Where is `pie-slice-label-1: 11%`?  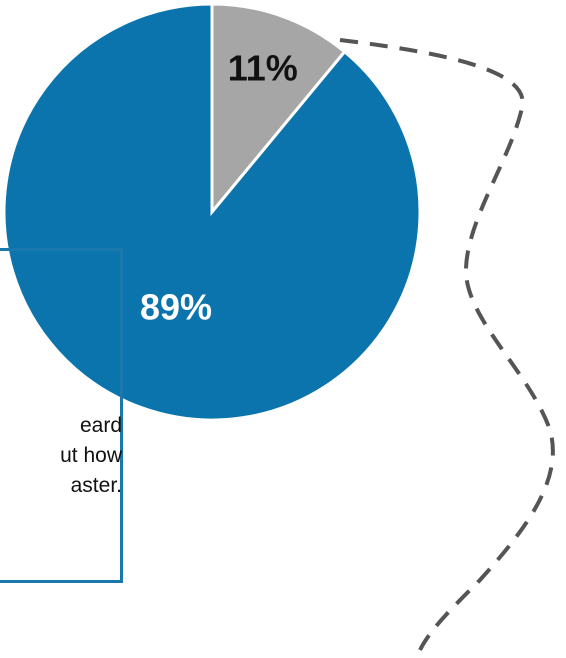
pie-slice-label-1: 11% is located at coordinates (263, 68).